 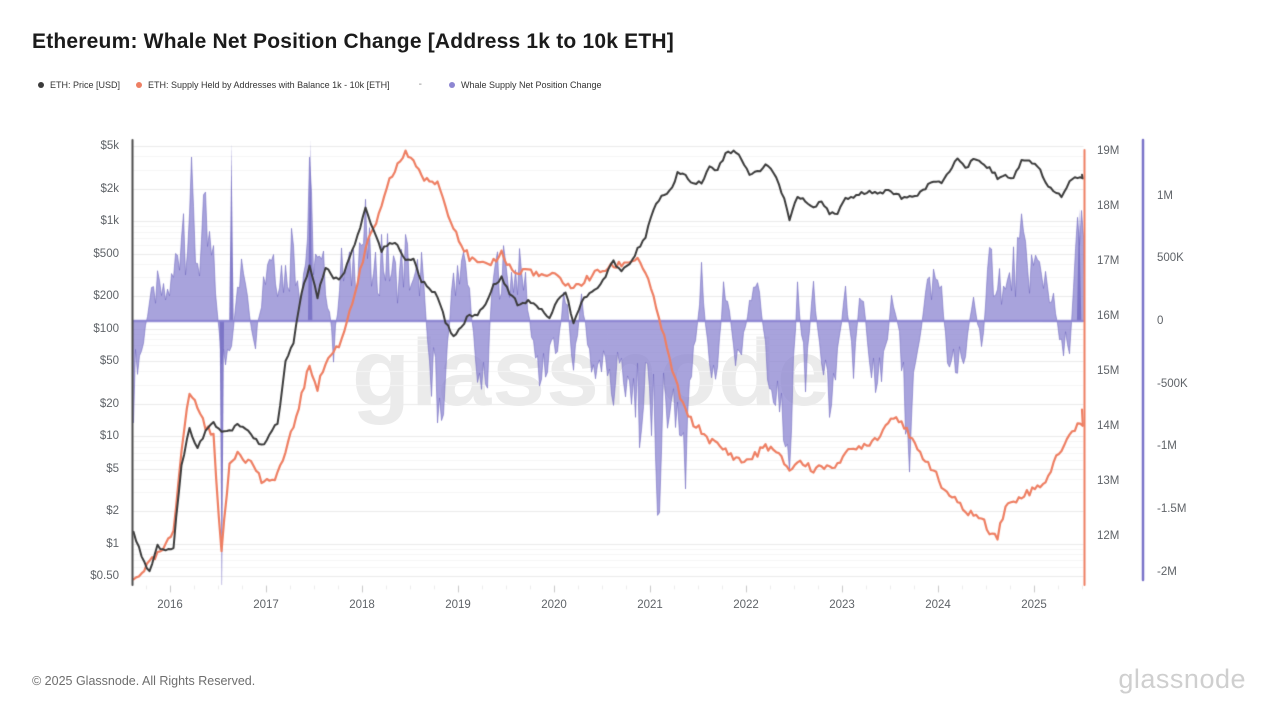 What do you see at coordinates (746, 605) in the screenshot?
I see `x-axis-label-year: 2022` at bounding box center [746, 605].